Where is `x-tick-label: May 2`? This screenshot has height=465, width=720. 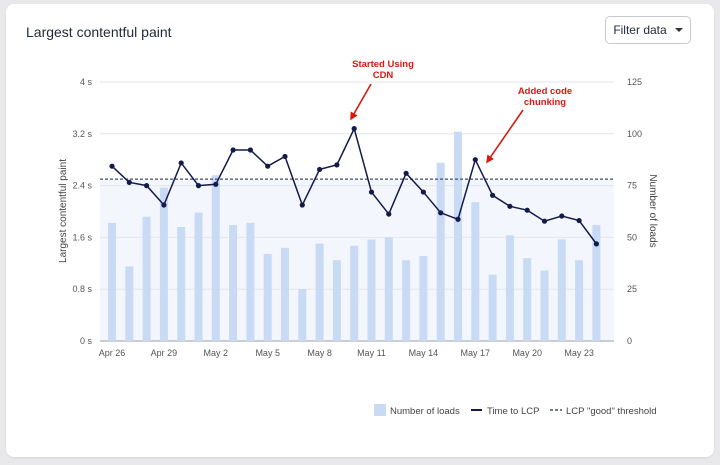 x-tick-label: May 2 is located at coordinates (216, 353).